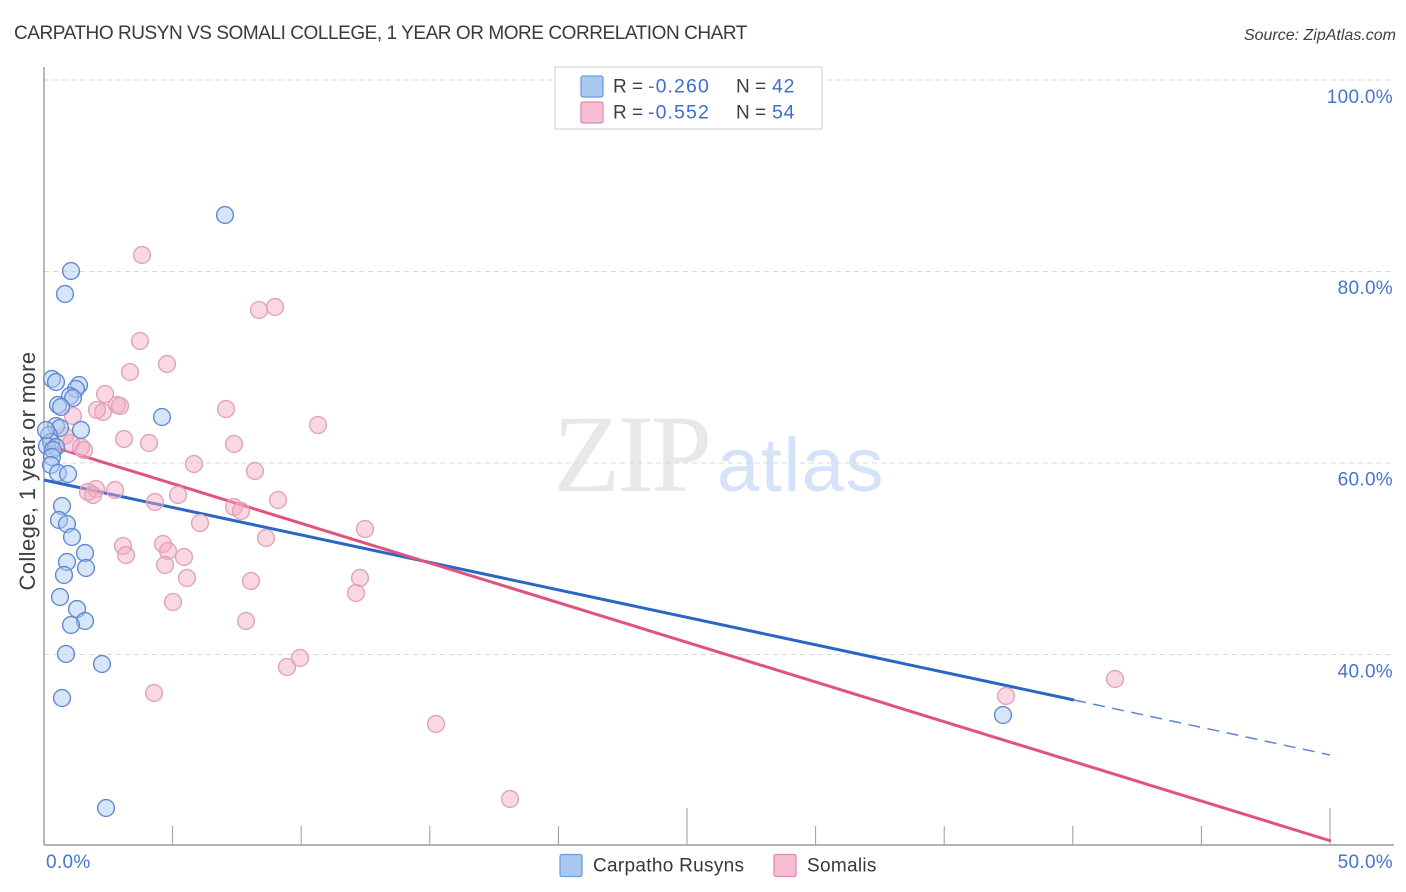 The height and width of the screenshot is (892, 1406). I want to click on svg-text: 42, so click(783, 87).